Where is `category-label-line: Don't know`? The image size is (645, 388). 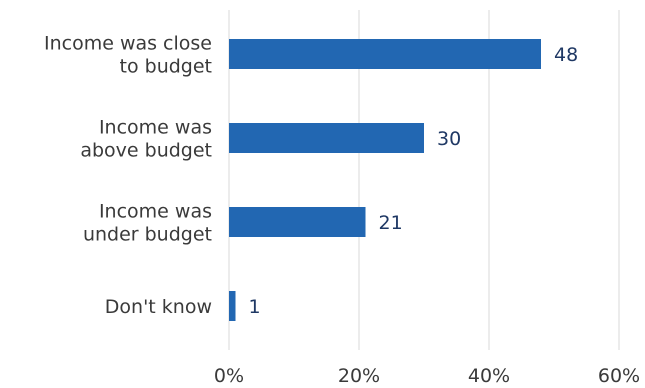 category-label-line: Don't know is located at coordinates (158, 307).